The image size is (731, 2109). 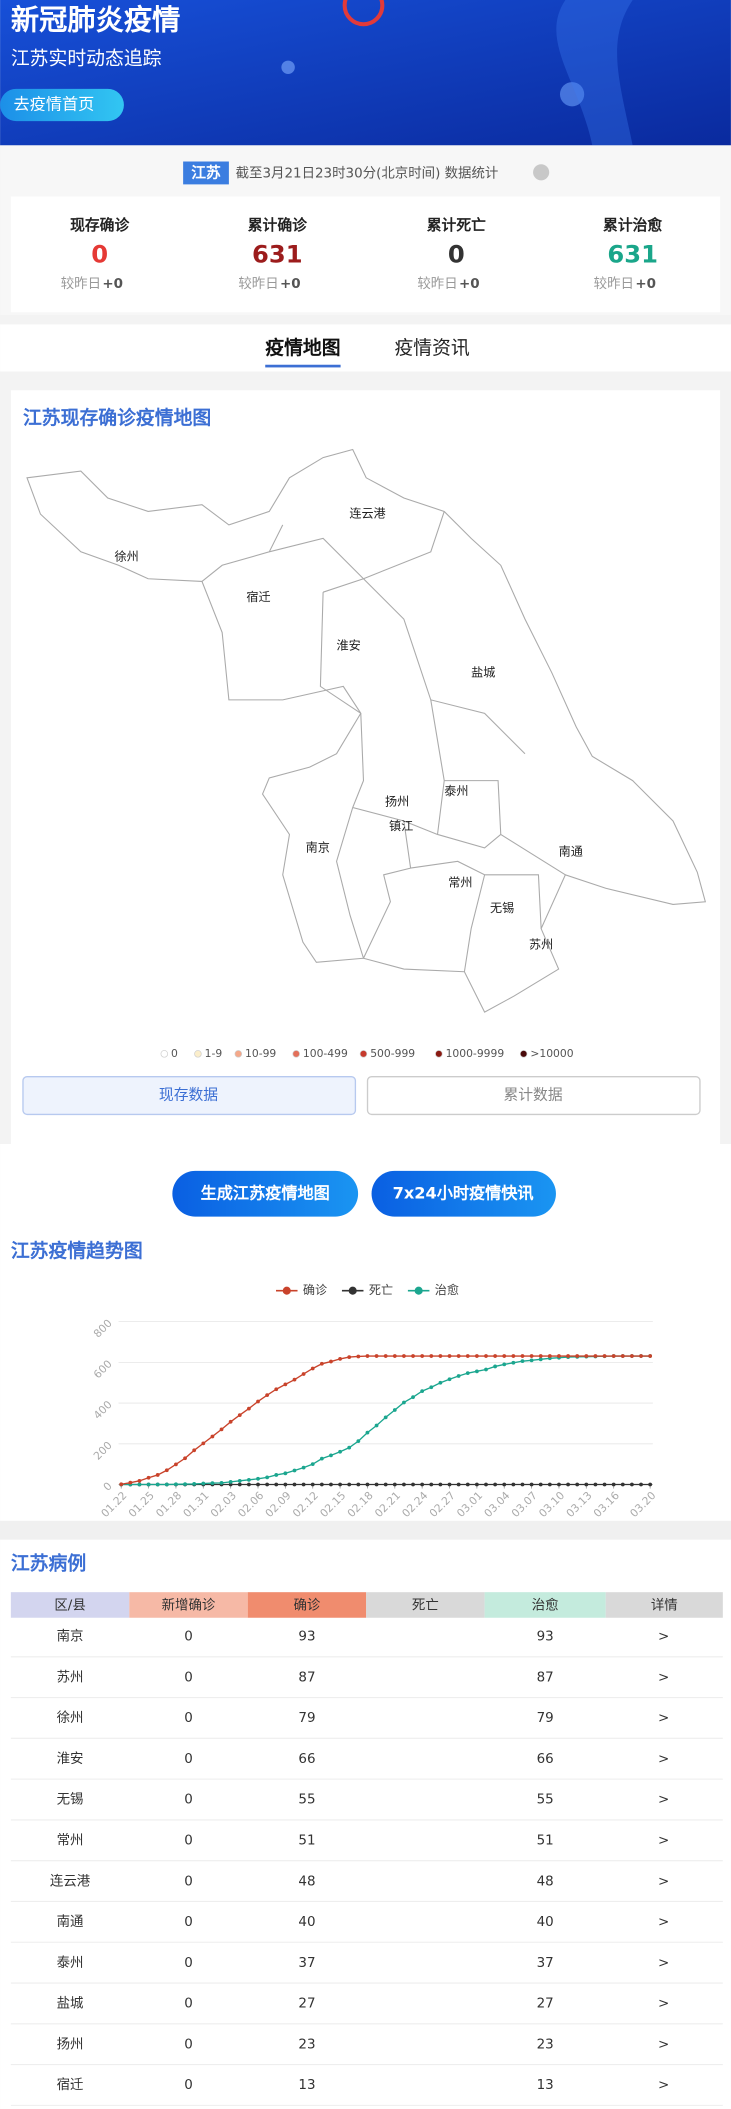 I want to click on table-header: 治愈, so click(x=545, y=1606).